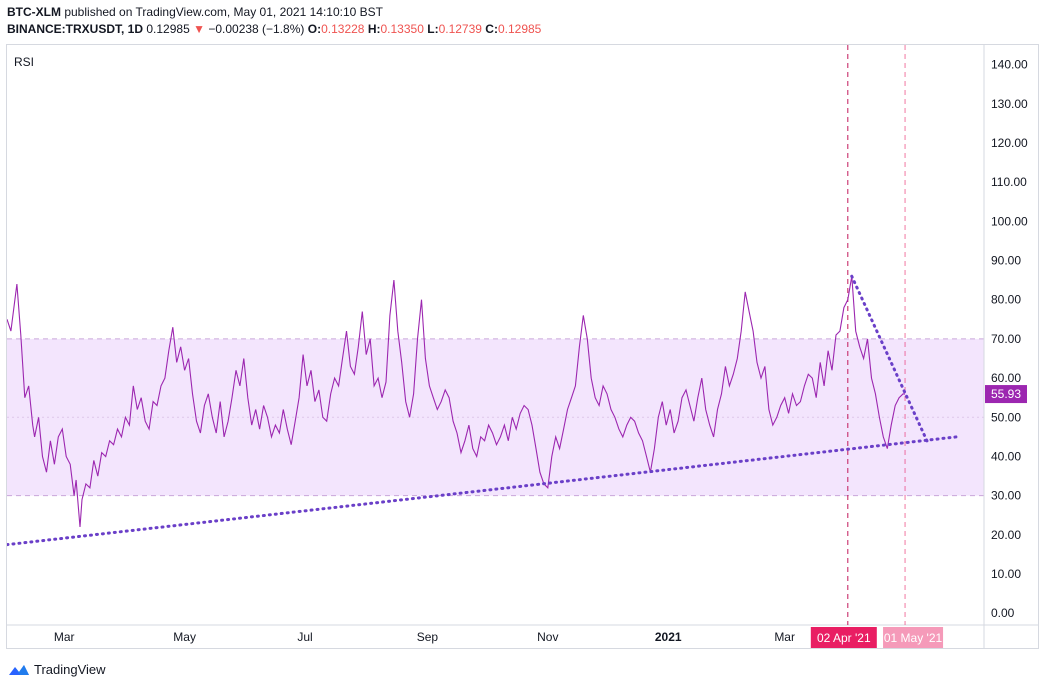  I want to click on crosshair-date-badge-apr, so click(843, 637).